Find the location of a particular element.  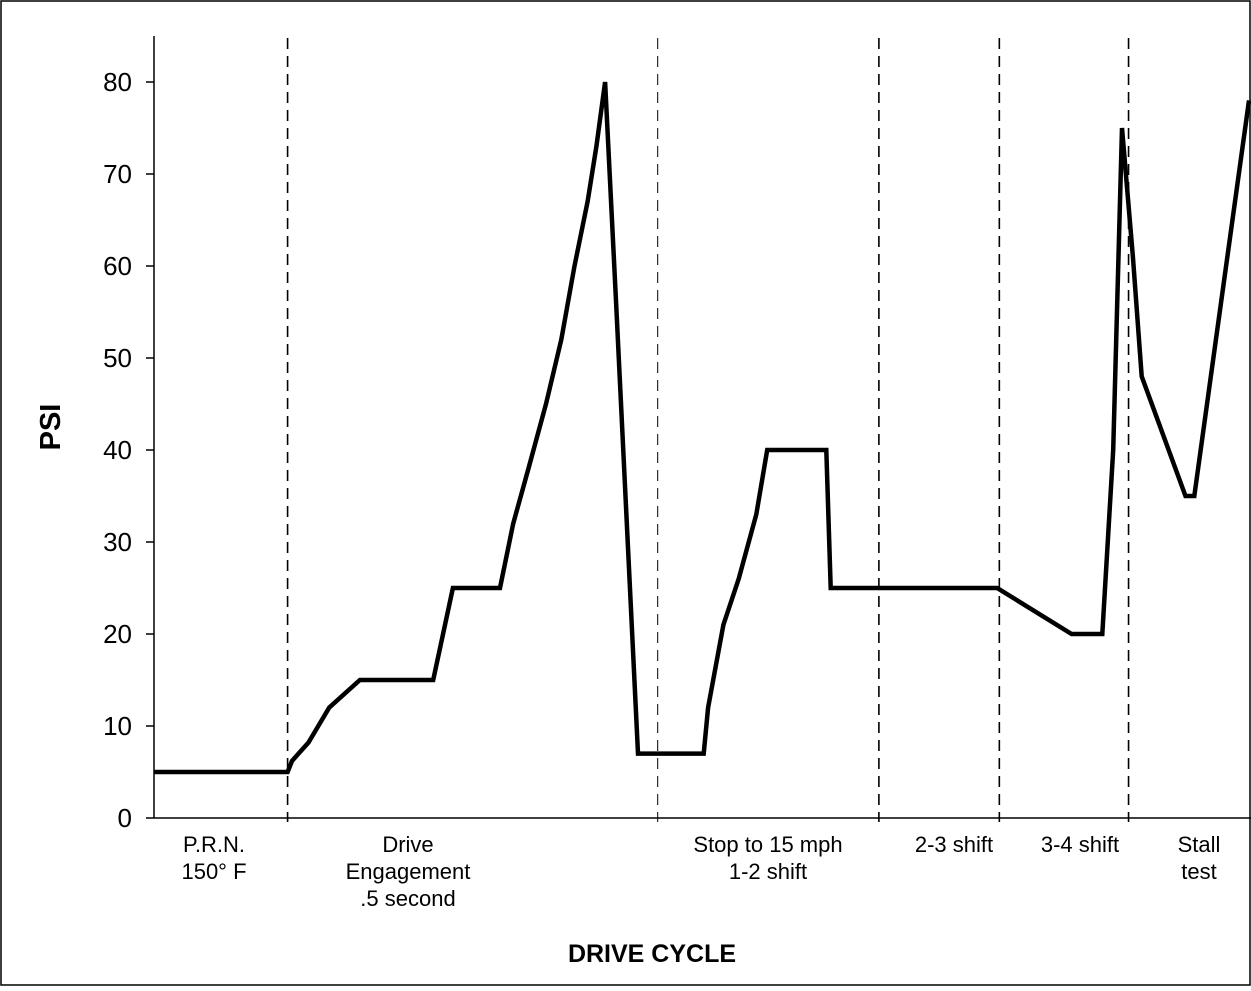

segment-label: Engagement is located at coordinates (408, 871).